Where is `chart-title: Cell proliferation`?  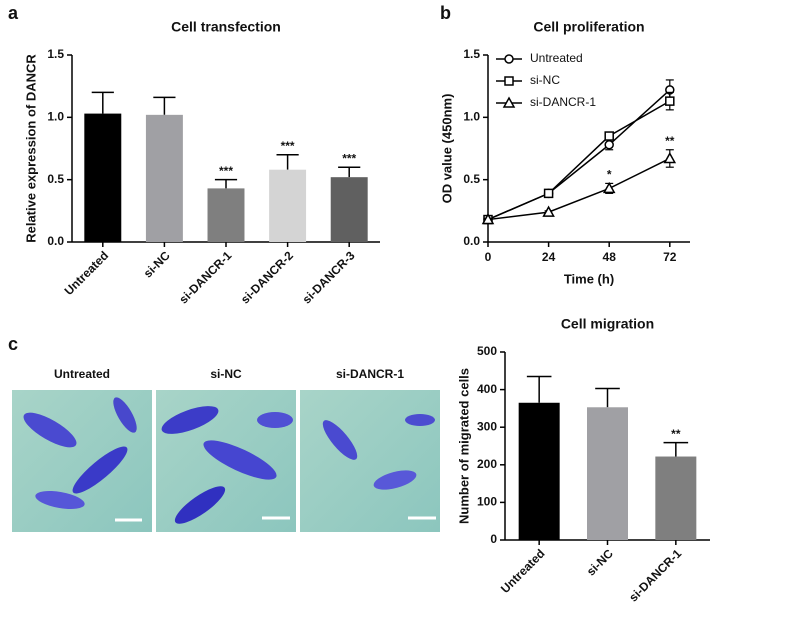 chart-title: Cell proliferation is located at coordinates (588, 27).